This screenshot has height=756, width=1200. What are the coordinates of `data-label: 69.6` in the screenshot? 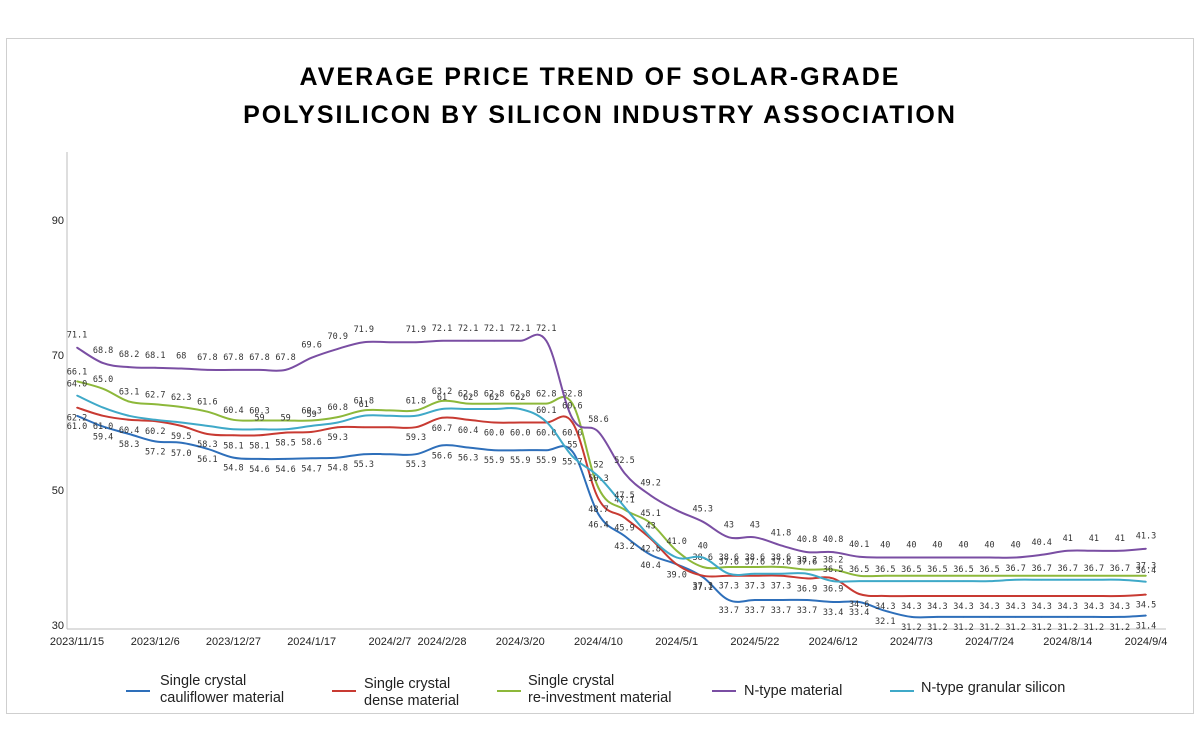 It's located at (311, 346).